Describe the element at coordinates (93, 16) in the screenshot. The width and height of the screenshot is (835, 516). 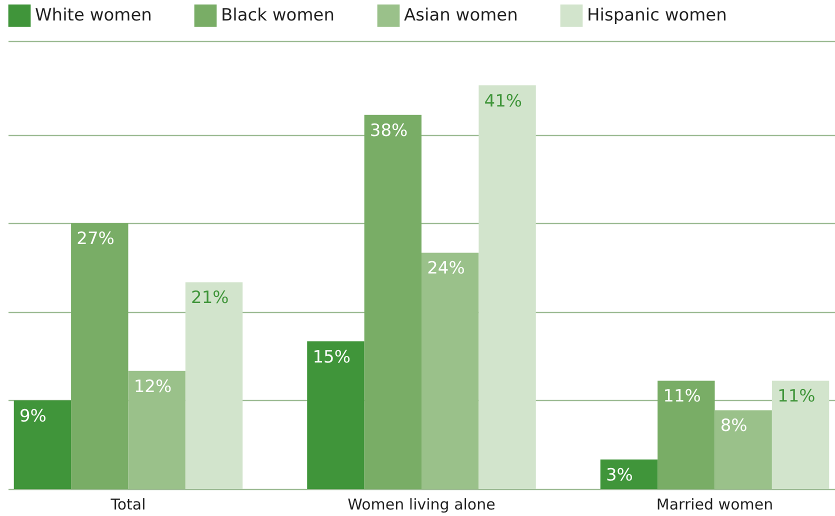
I see `legend-label: White women` at that location.